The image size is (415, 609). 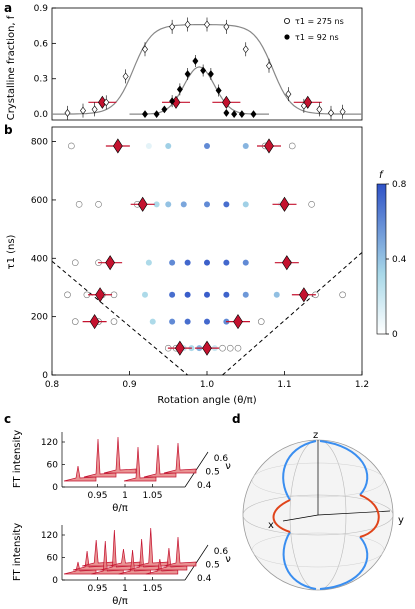 I want to click on legend-label-275: τ1 = 275 ns, so click(x=319, y=21).